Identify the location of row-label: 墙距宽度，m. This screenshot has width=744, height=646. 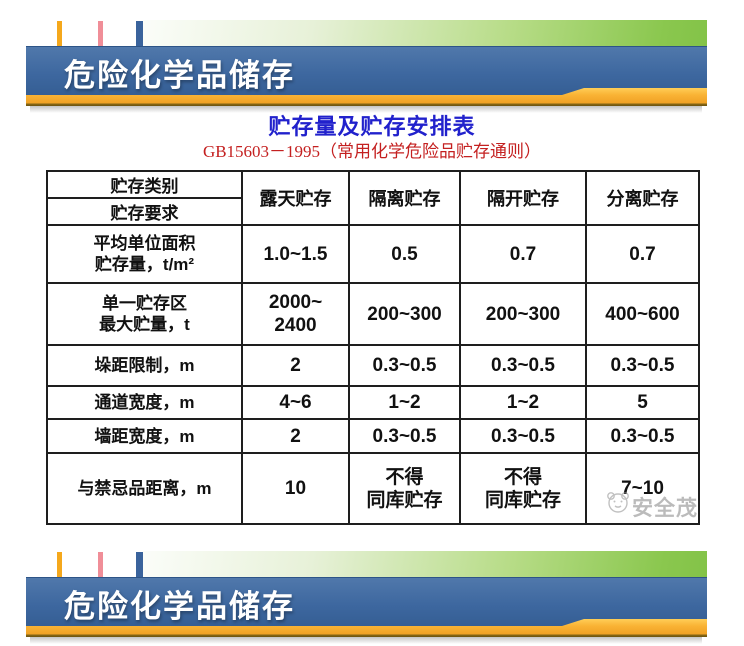
(144, 436).